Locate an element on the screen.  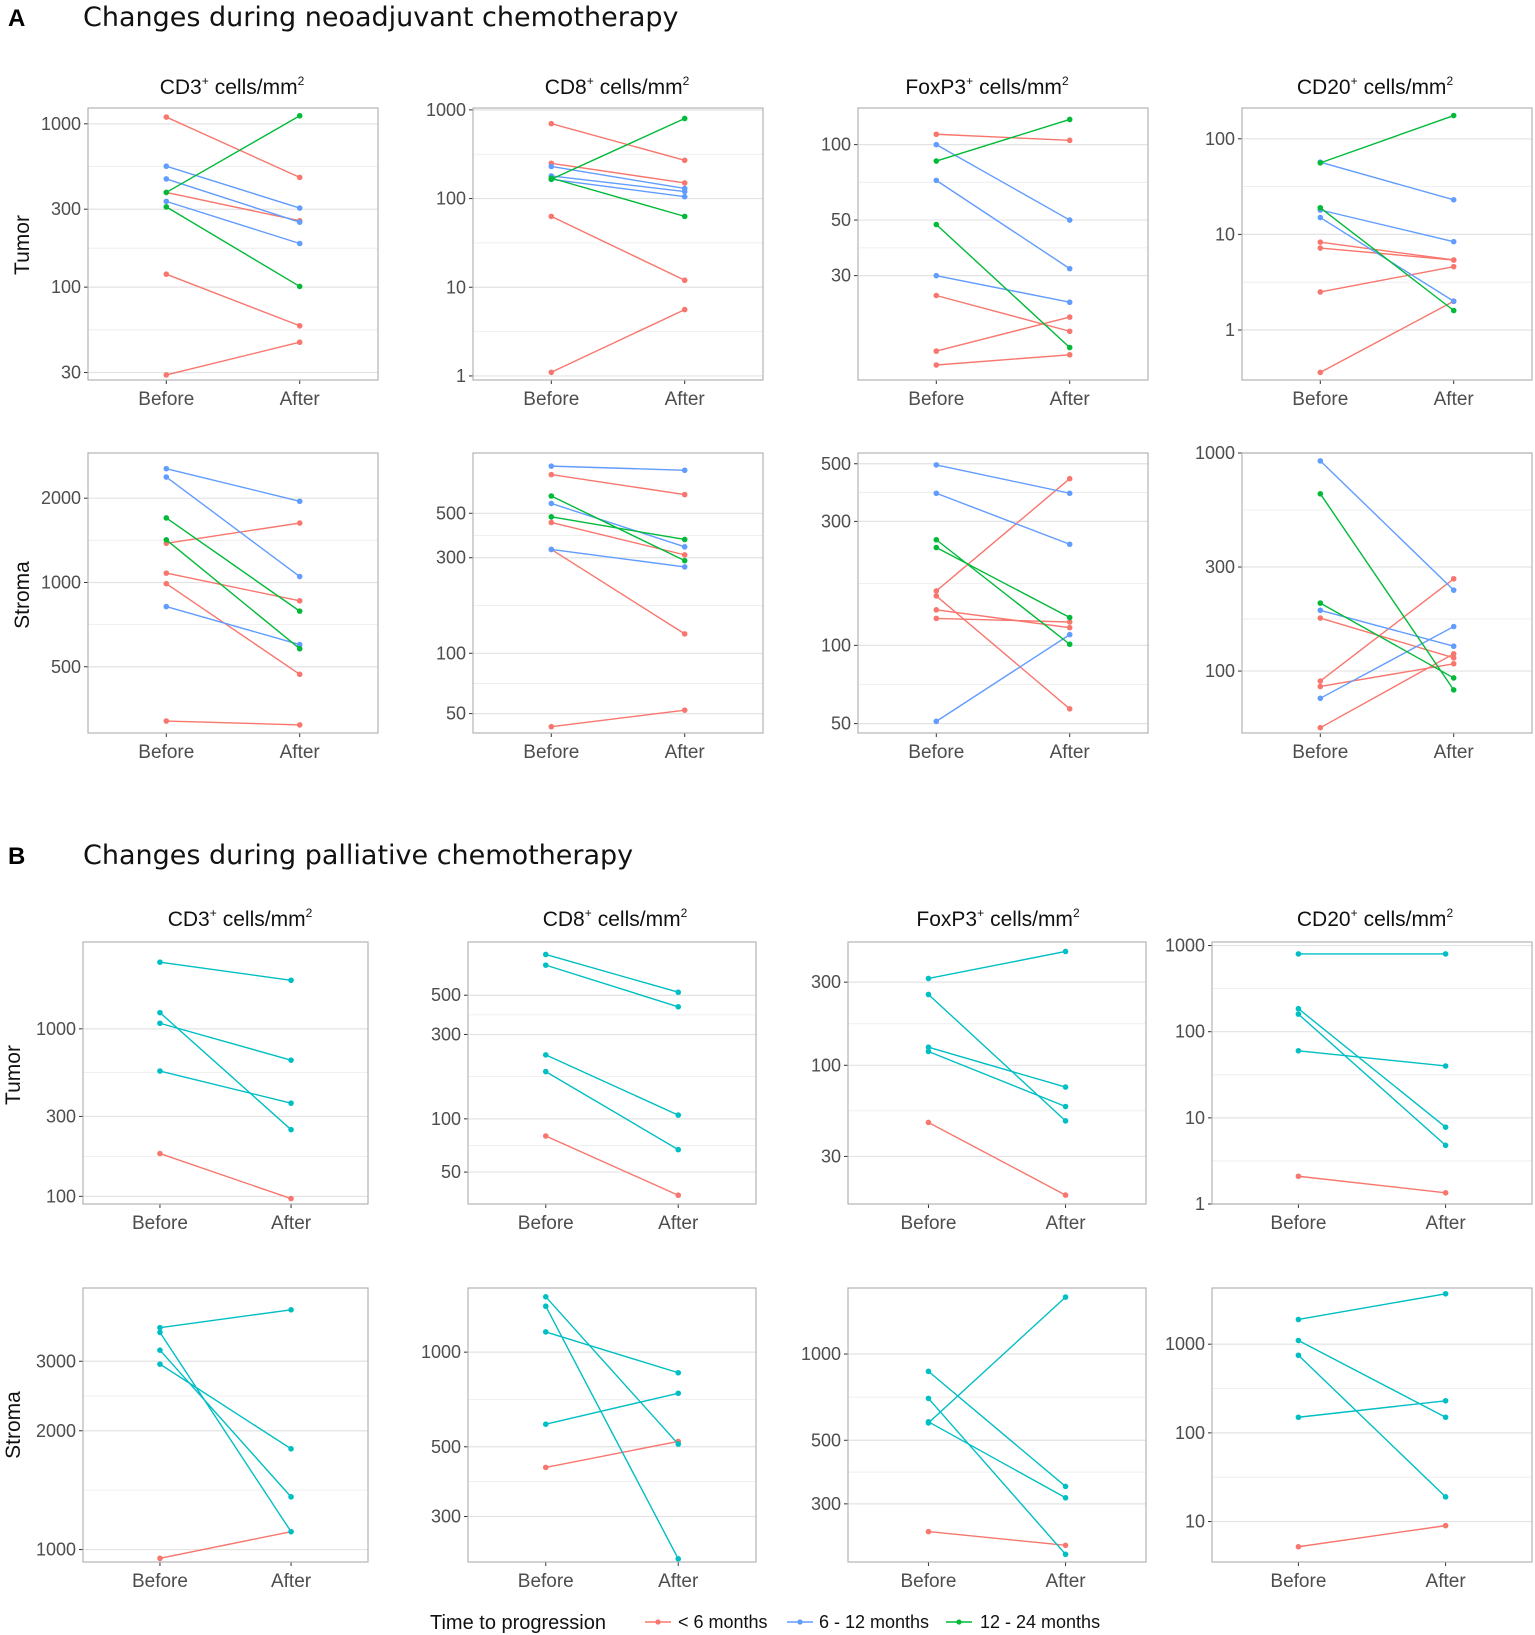
panel-b-stroma-cd3: 1000 2000 3000 Before After is located at coordinates (202, 1439).